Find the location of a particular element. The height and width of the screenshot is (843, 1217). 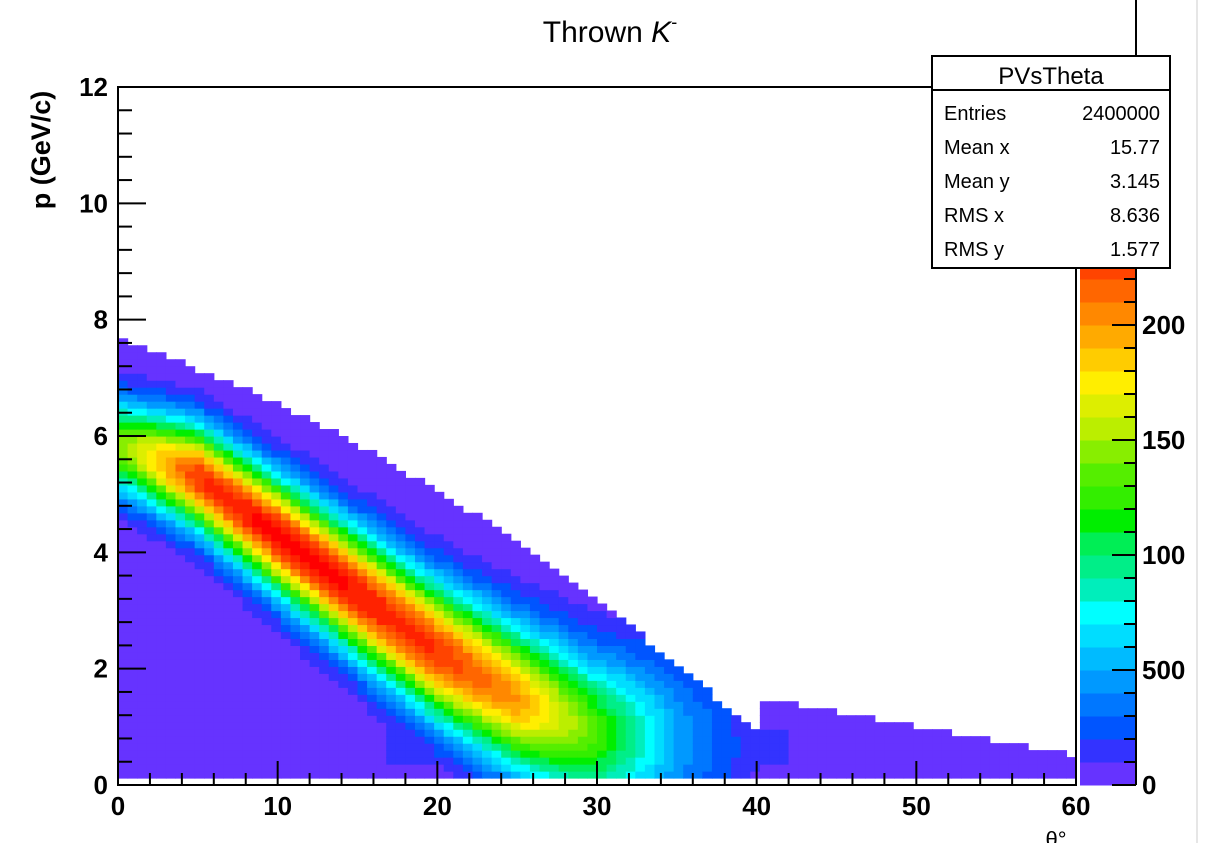

stats-row-label: Mean x is located at coordinates (977, 148).